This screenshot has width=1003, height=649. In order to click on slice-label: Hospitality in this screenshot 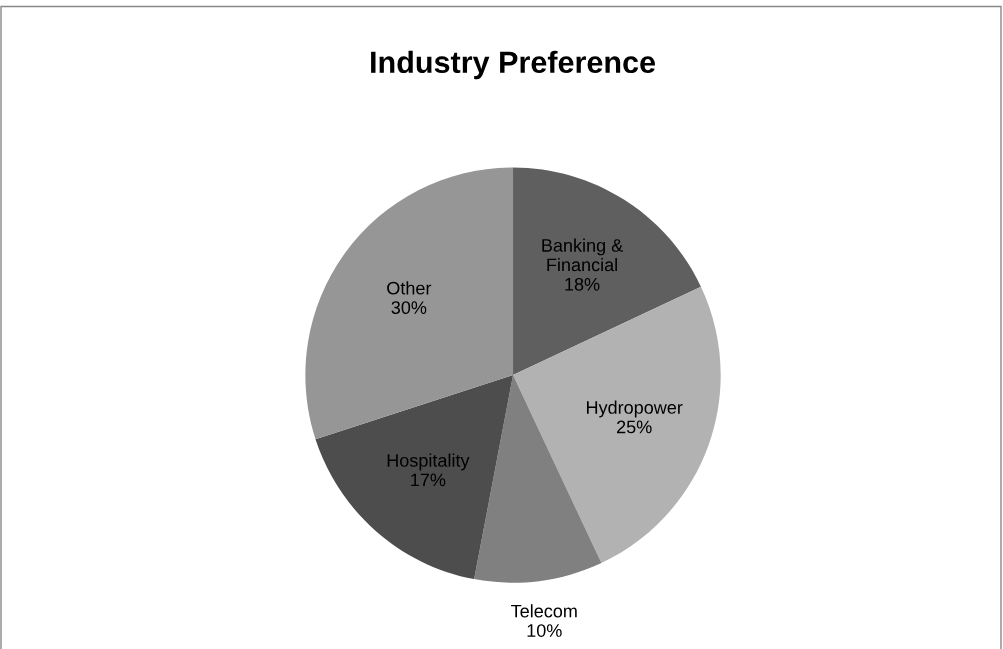, I will do `click(428, 462)`.